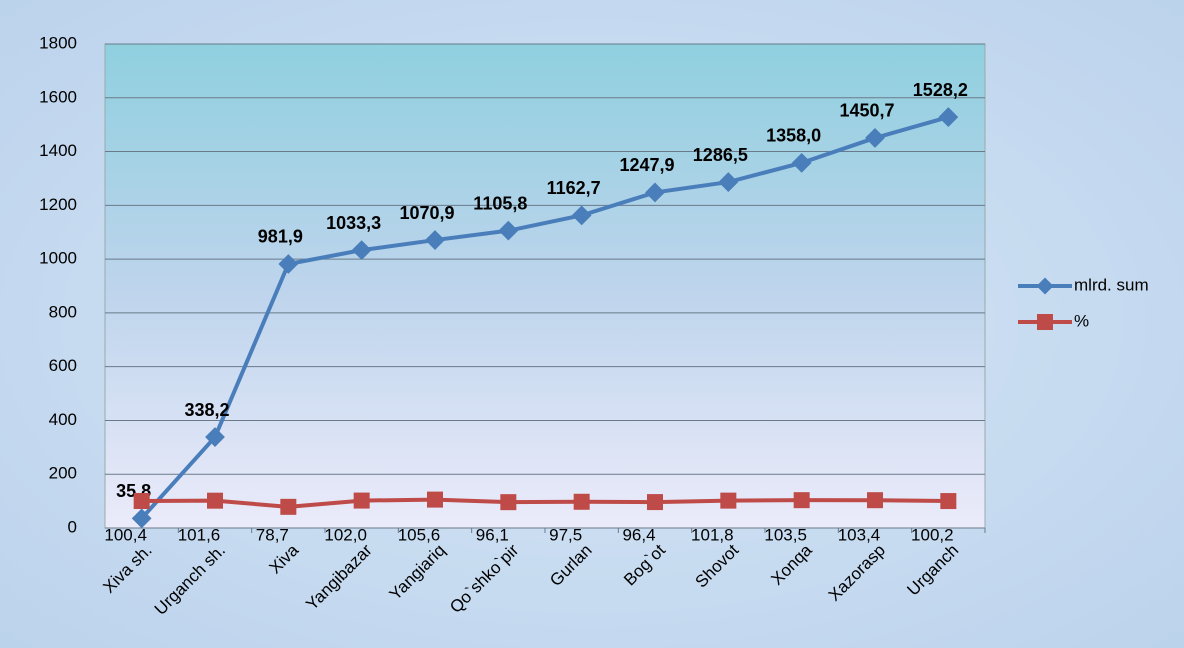  What do you see at coordinates (646, 165) in the screenshot?
I see `value-label: 1247,9` at bounding box center [646, 165].